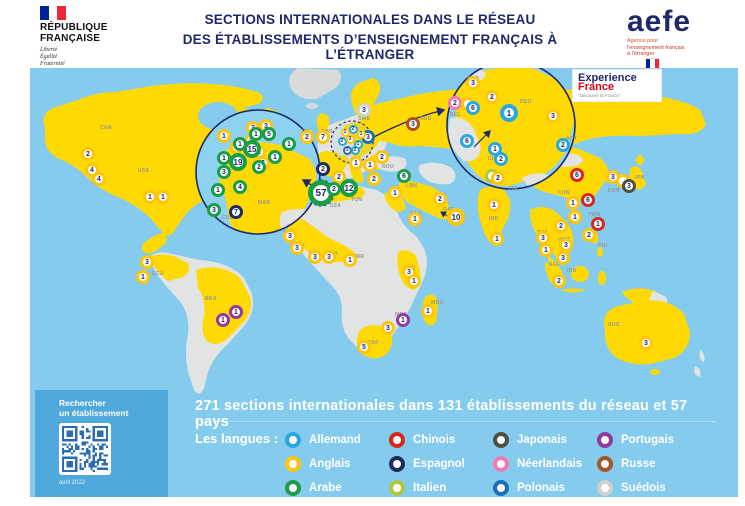 Image resolution: width=745 pixels, height=506 pixels. I want to click on bottom-margin, so click(372, 501).